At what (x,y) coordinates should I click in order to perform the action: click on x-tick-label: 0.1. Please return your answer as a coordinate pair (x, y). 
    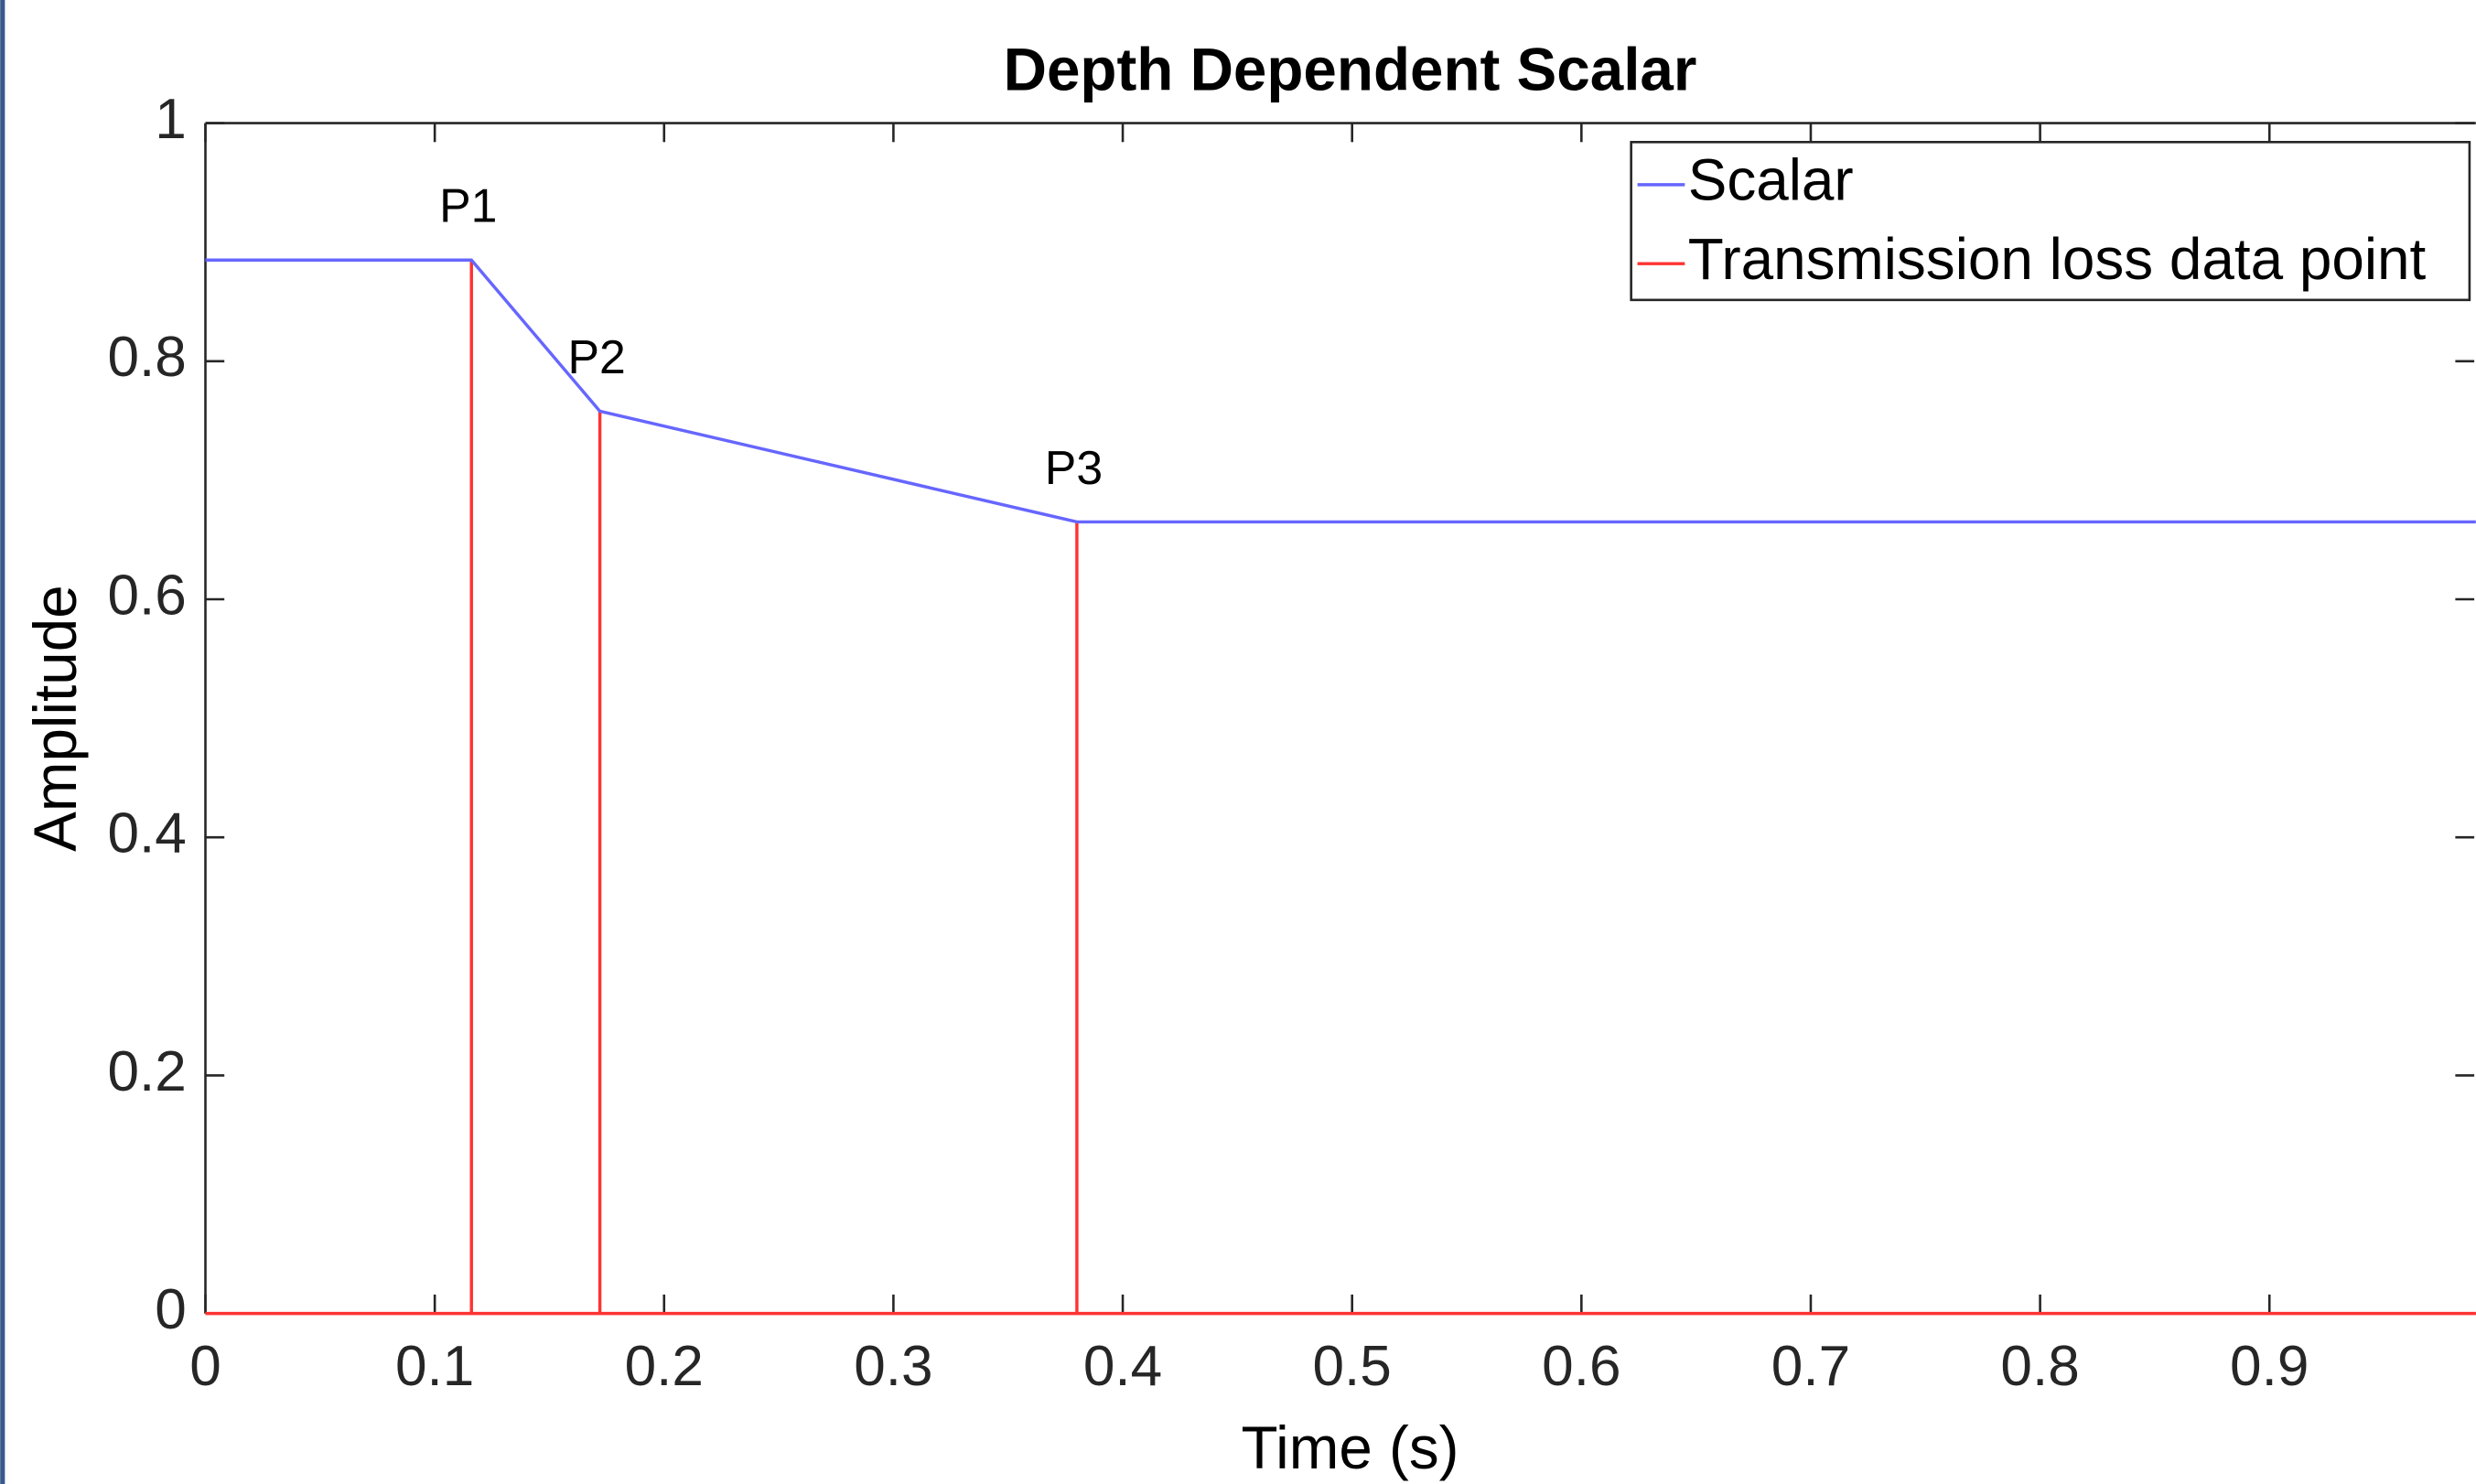
    Looking at the image, I should click on (434, 1366).